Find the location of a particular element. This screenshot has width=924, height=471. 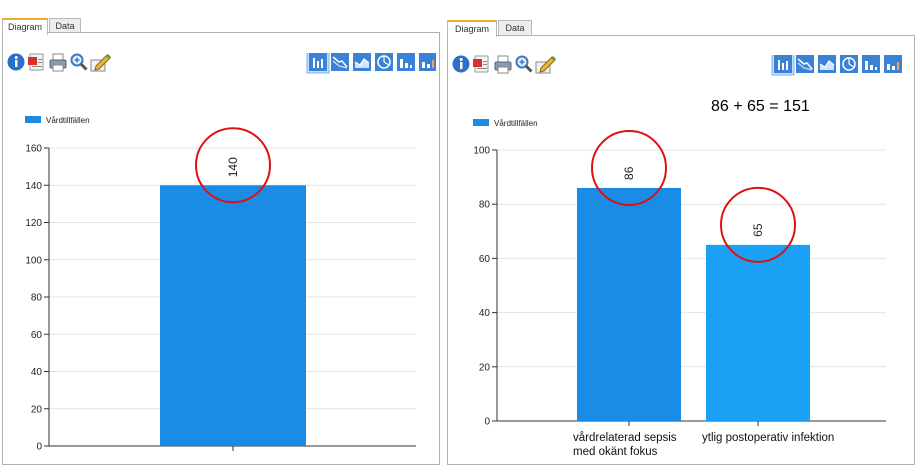

y-tick-label: 0 is located at coordinates (39, 447).